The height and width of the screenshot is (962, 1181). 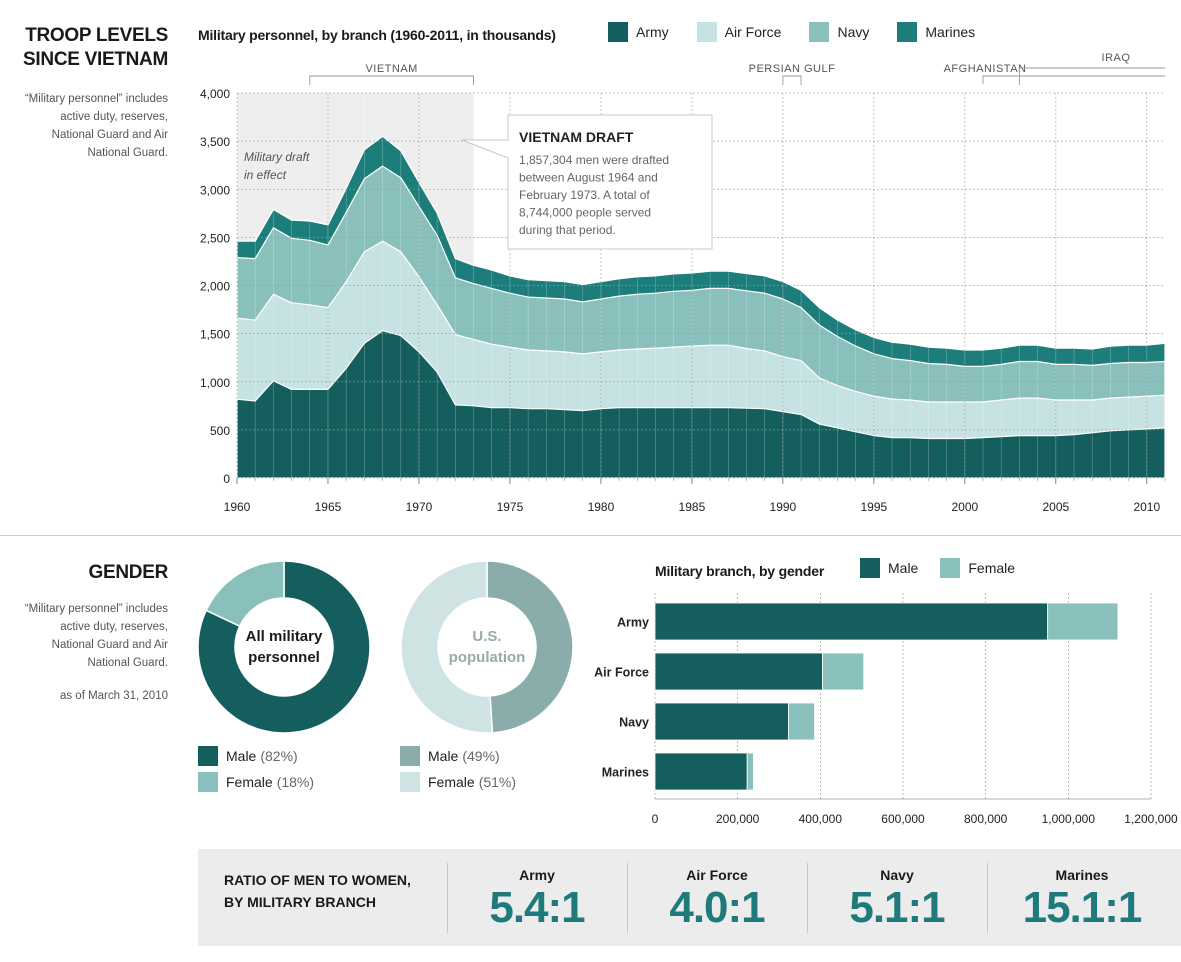 I want to click on donut-all-center-label: All military personnel, so click(x=284, y=647).